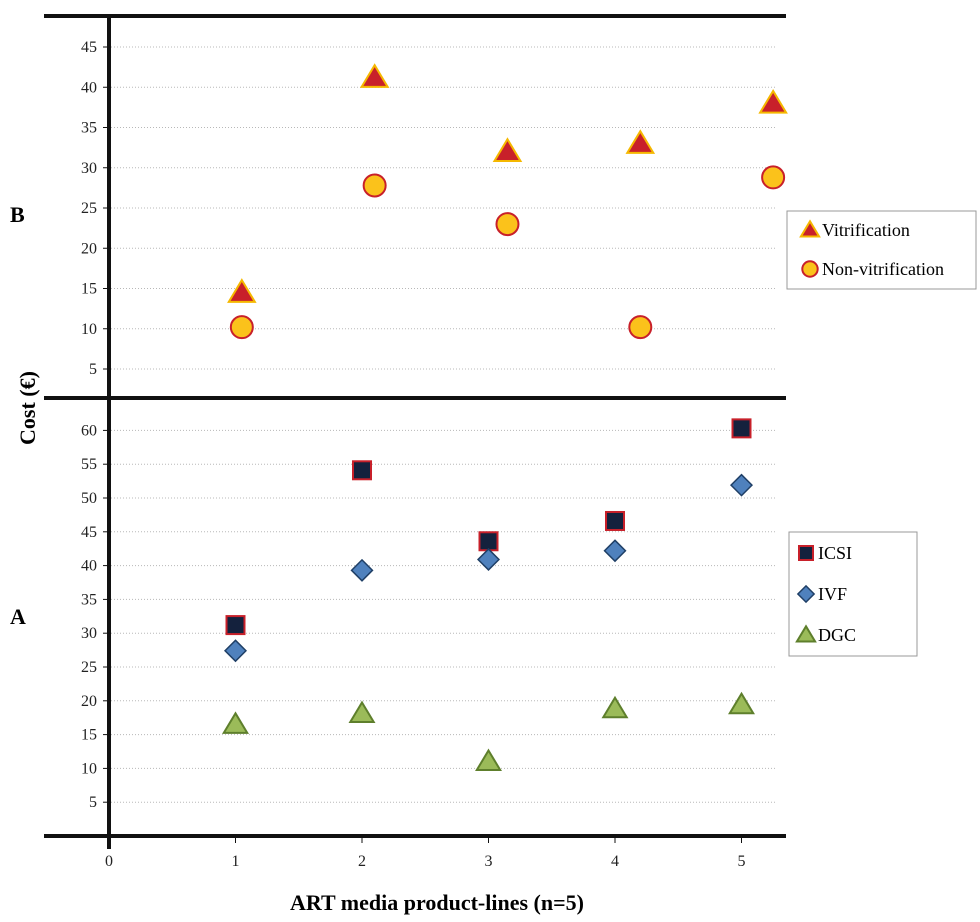 The image size is (980, 922). I want to click on legend-label-dgc: DGC, so click(837, 635).